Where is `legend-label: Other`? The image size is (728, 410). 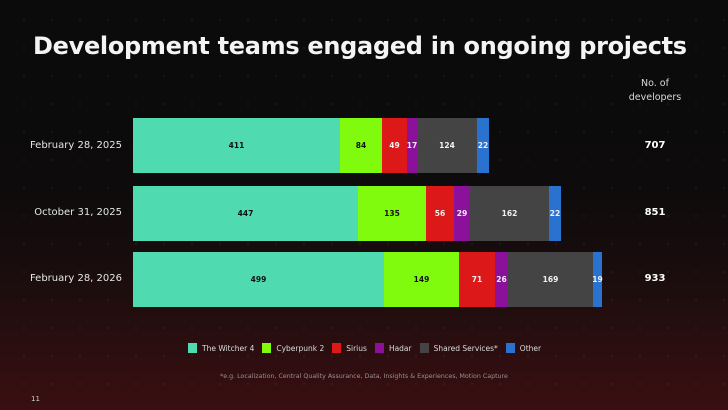 legend-label: Other is located at coordinates (530, 348).